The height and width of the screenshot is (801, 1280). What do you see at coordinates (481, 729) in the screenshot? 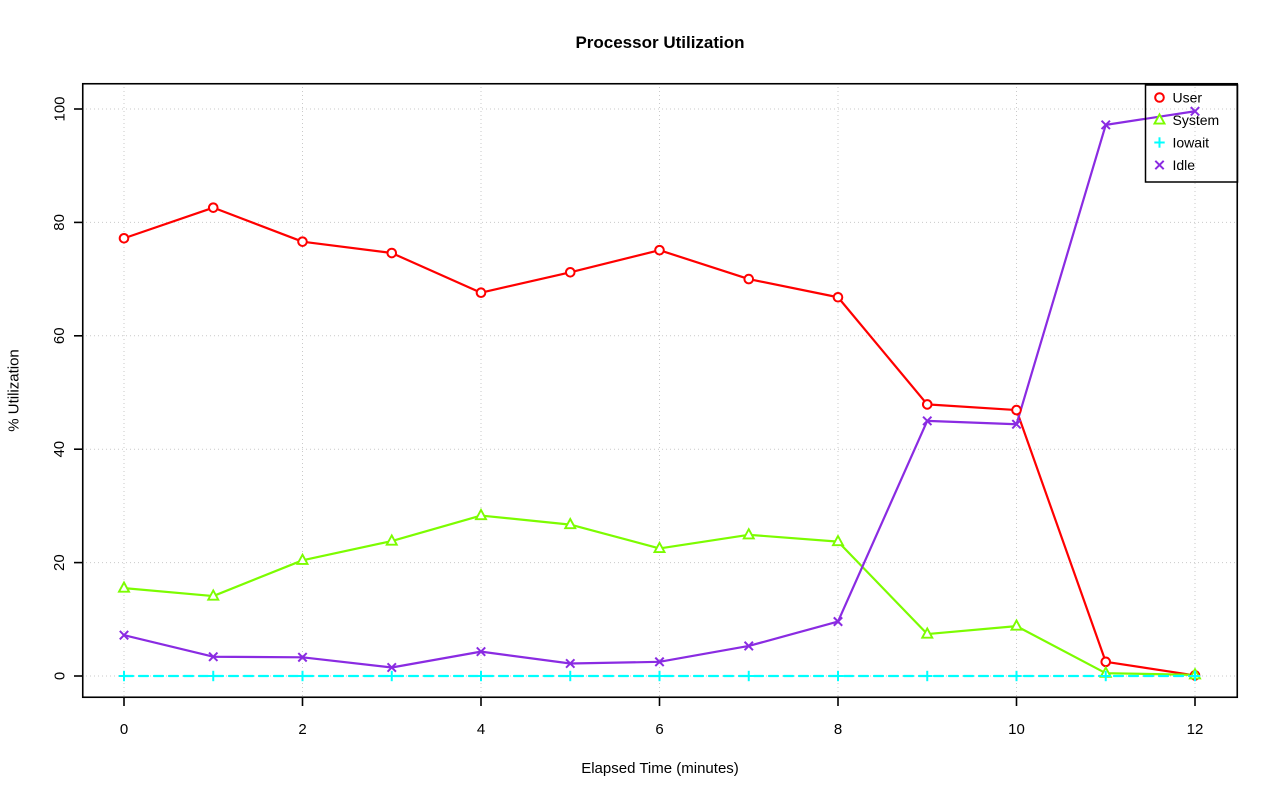
I see `x-tick-label: 4` at bounding box center [481, 729].